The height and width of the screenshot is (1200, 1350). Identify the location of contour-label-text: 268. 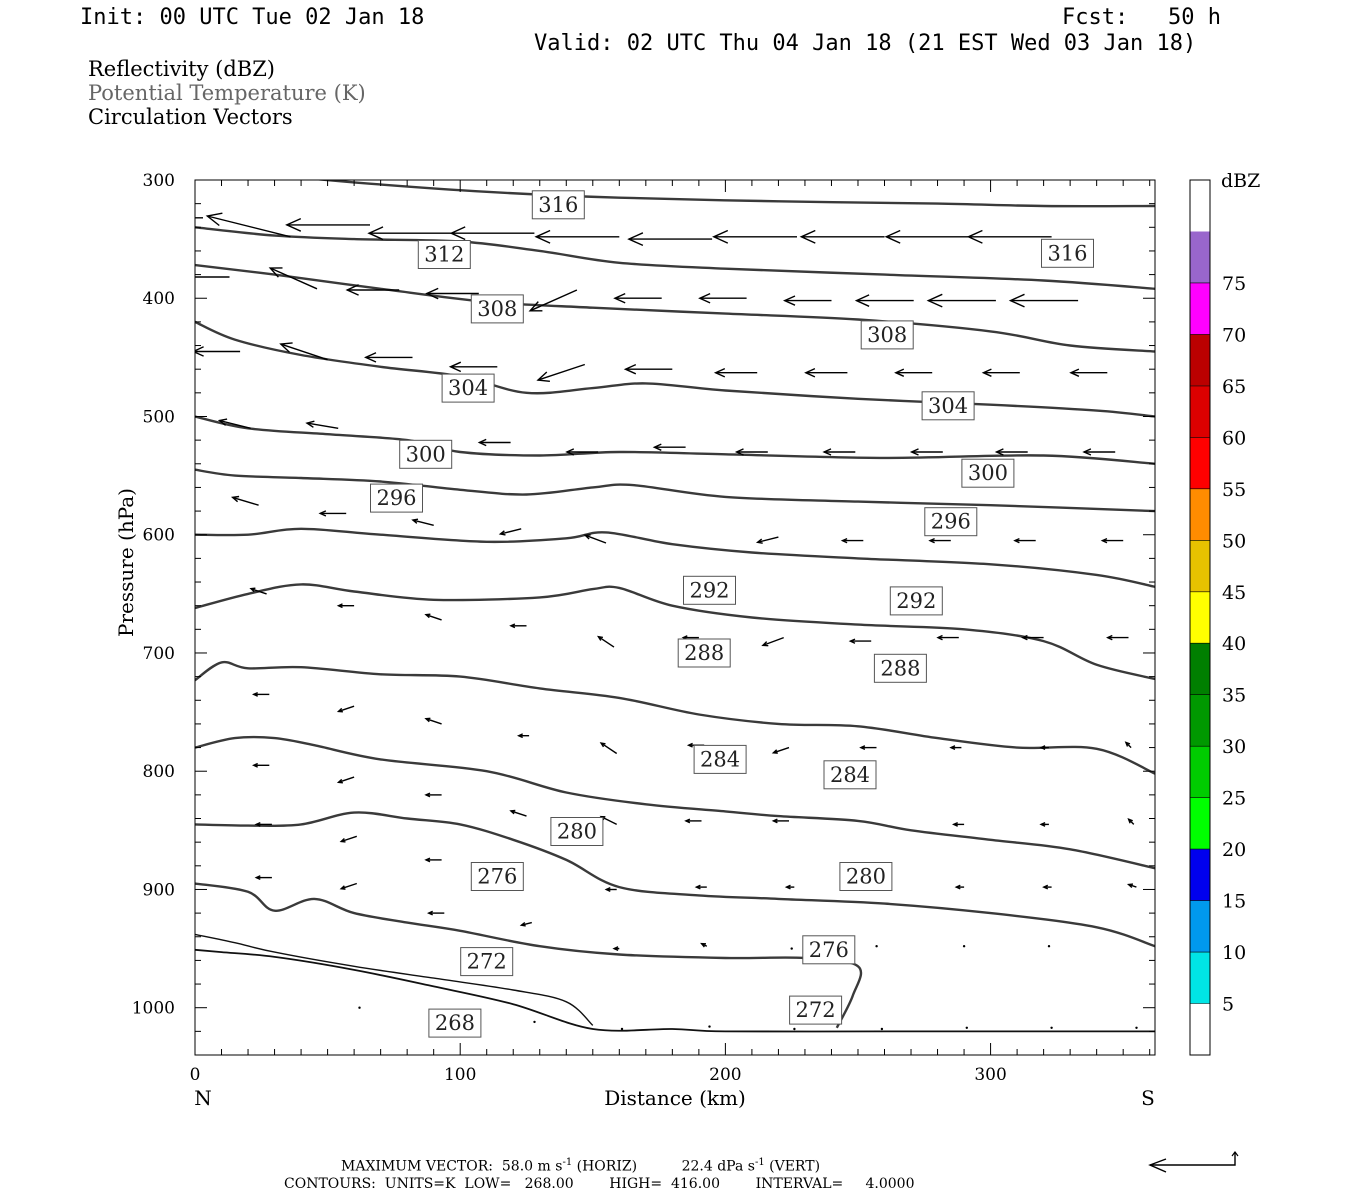
(455, 1023).